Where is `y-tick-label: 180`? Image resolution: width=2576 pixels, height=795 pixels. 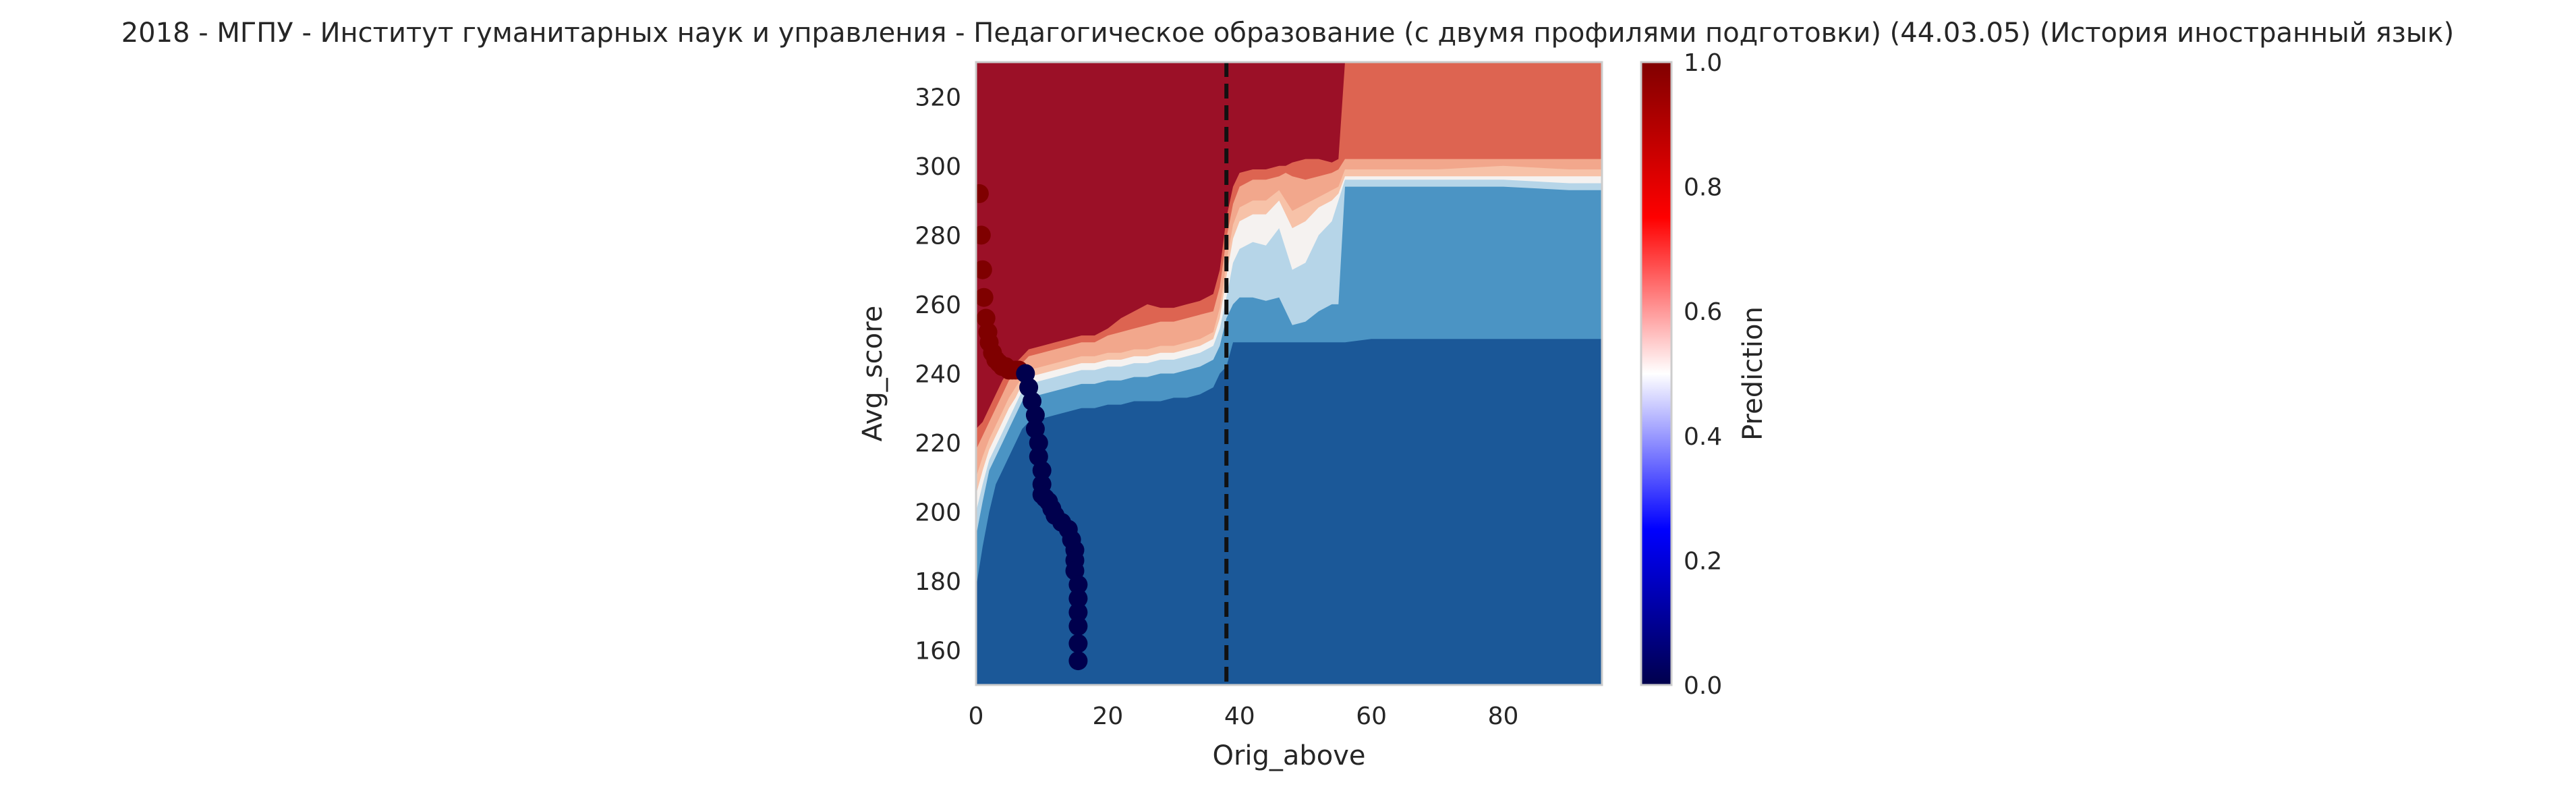
y-tick-label: 180 is located at coordinates (938, 582).